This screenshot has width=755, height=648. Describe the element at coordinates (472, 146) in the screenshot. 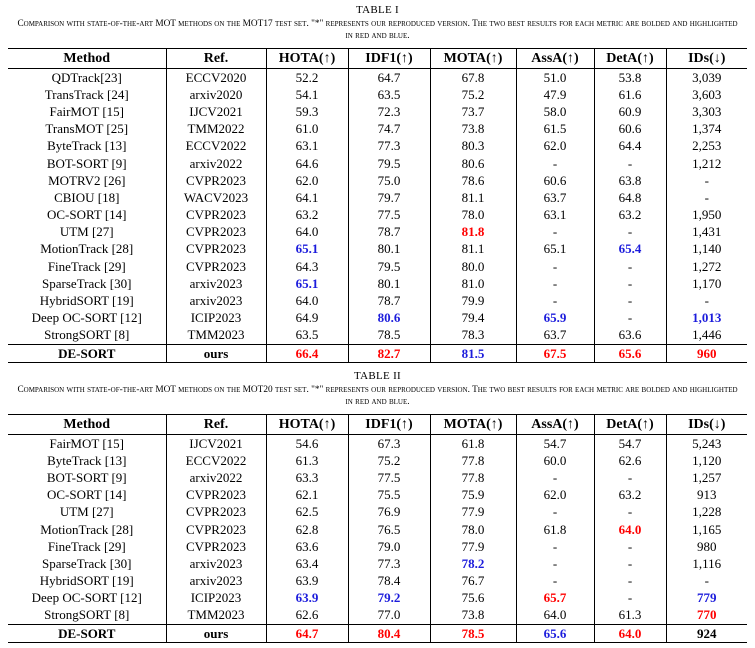

I see `cell-mota: 80.3` at that location.